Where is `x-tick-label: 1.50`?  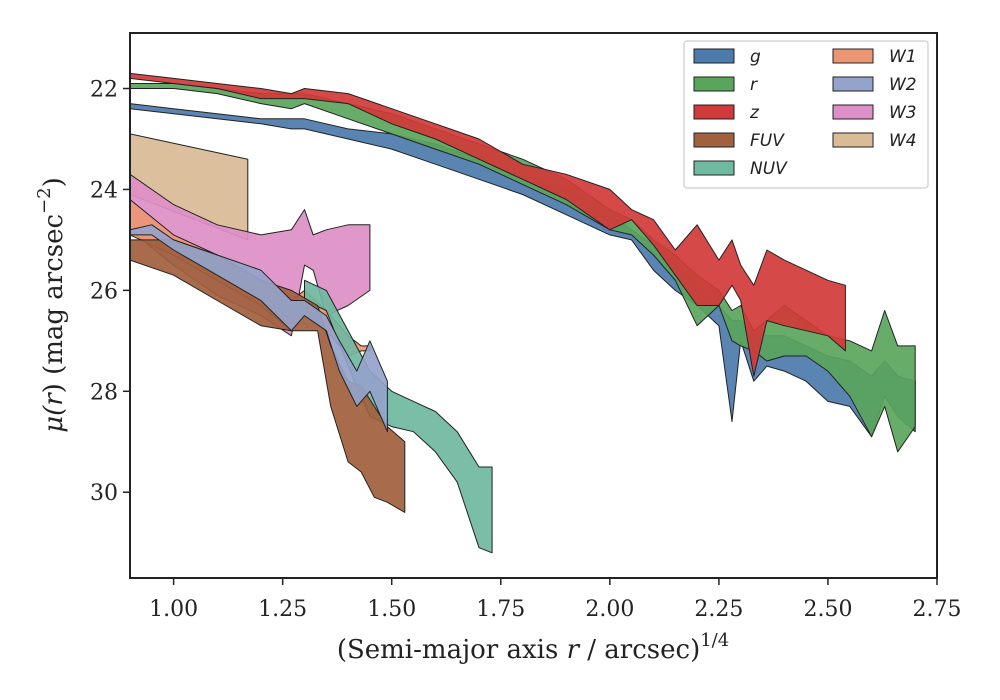 x-tick-label: 1.50 is located at coordinates (391, 609).